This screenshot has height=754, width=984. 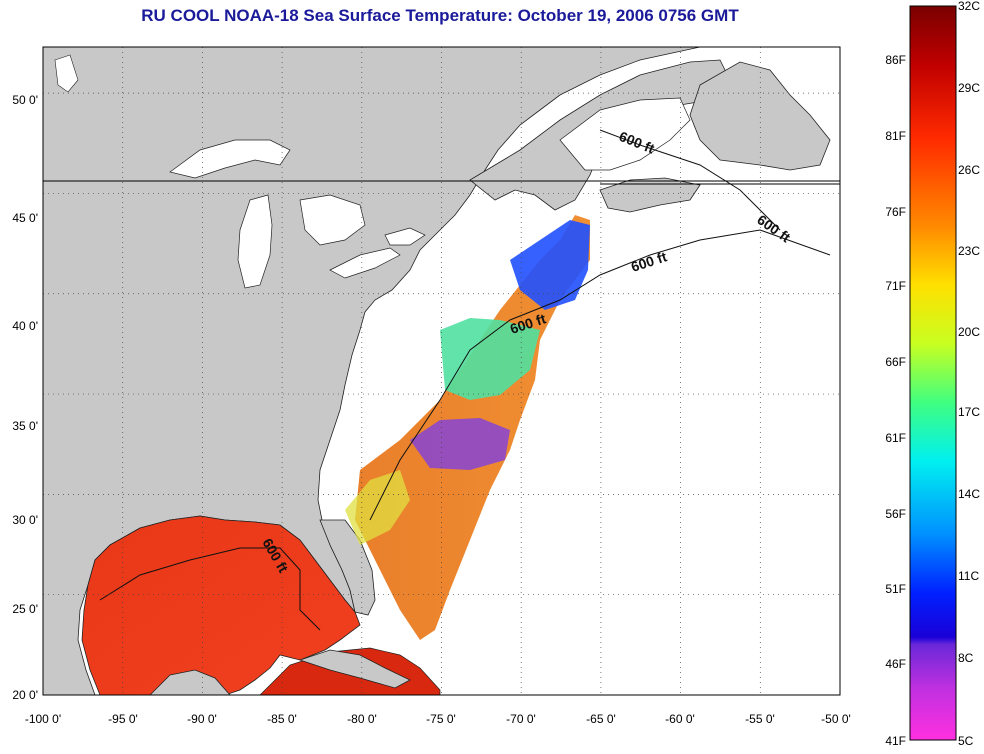 What do you see at coordinates (550, 265) in the screenshot?
I see `sst-blue-patch` at bounding box center [550, 265].